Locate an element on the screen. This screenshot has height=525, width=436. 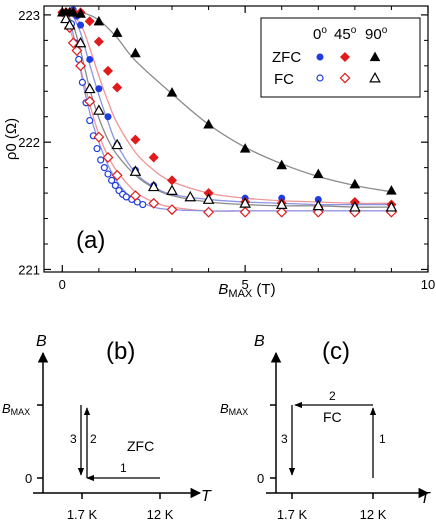
c-path-2-label: 2 is located at coordinates (332, 396).